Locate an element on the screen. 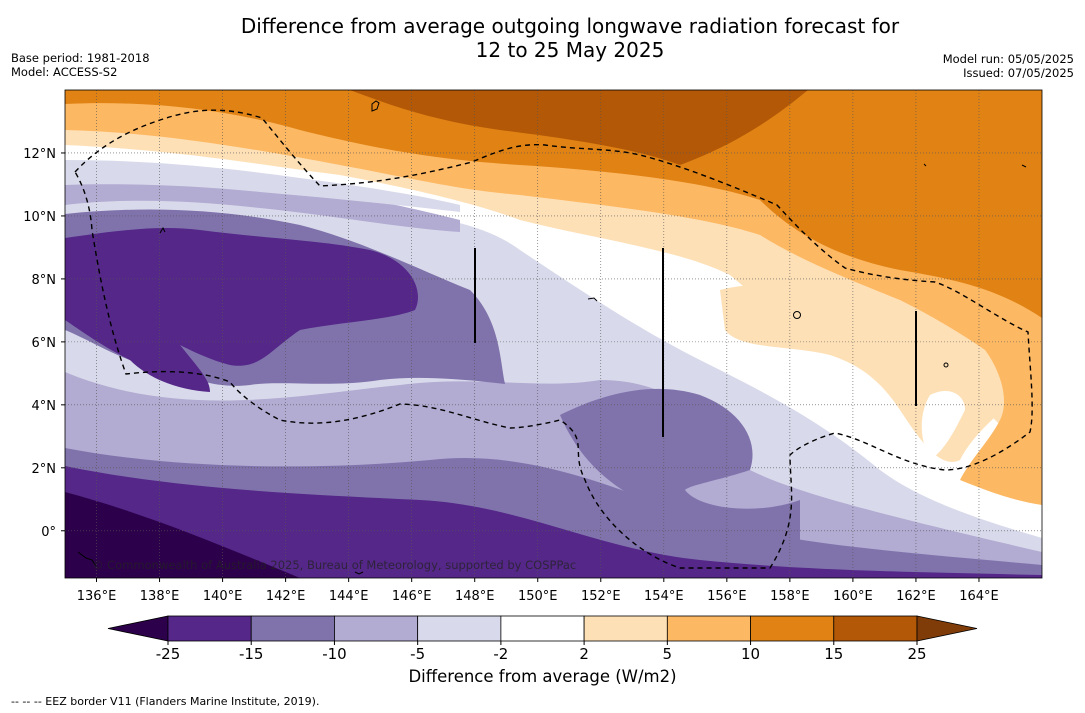 The height and width of the screenshot is (713, 1085). chart-title-line2: 12 to 25 May 2025 is located at coordinates (570, 50).